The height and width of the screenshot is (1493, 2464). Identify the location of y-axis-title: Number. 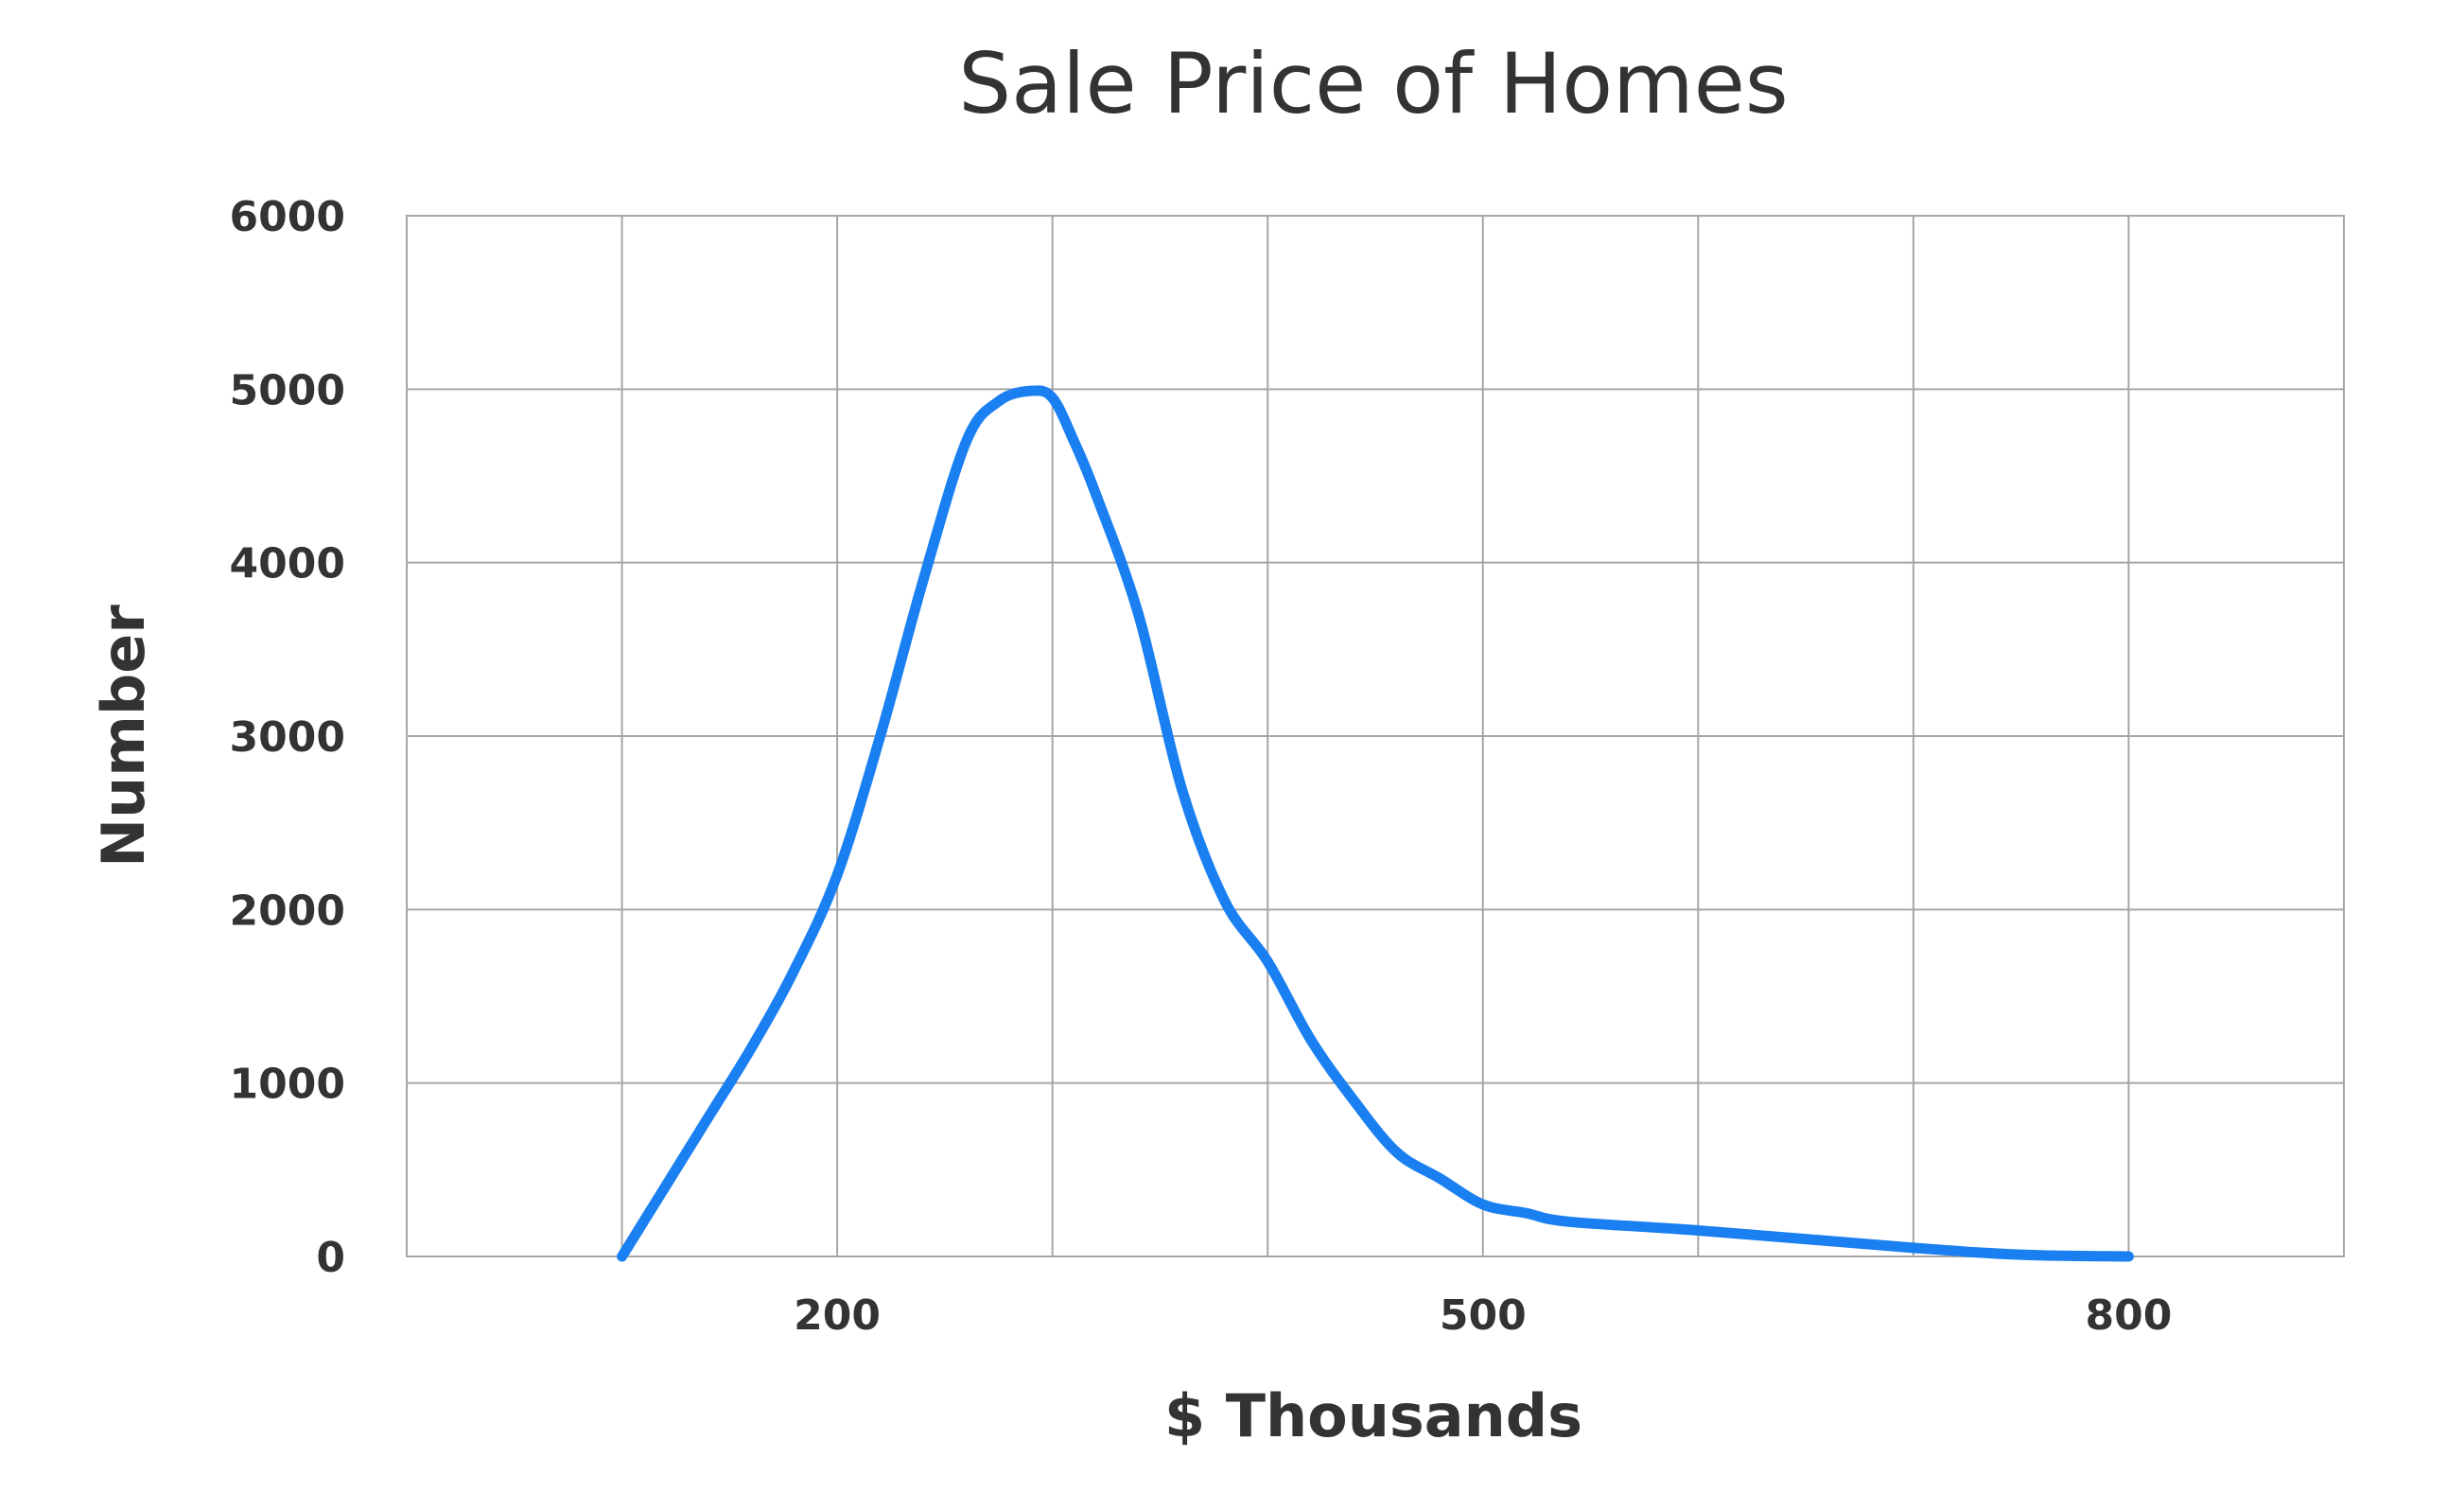
(123, 736).